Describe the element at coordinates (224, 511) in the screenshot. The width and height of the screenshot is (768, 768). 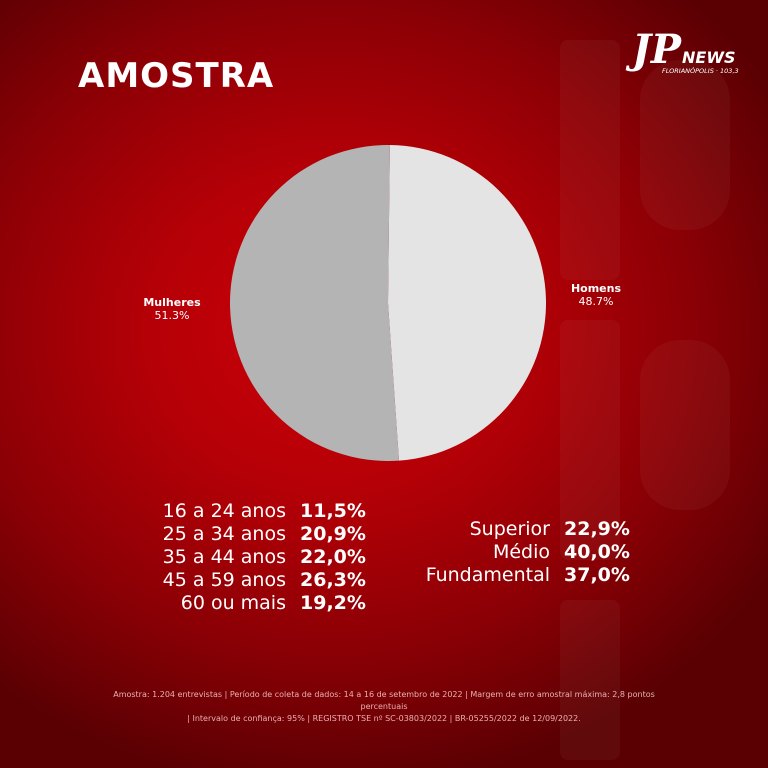
I see `age-label: 16 a 24 anos` at that location.